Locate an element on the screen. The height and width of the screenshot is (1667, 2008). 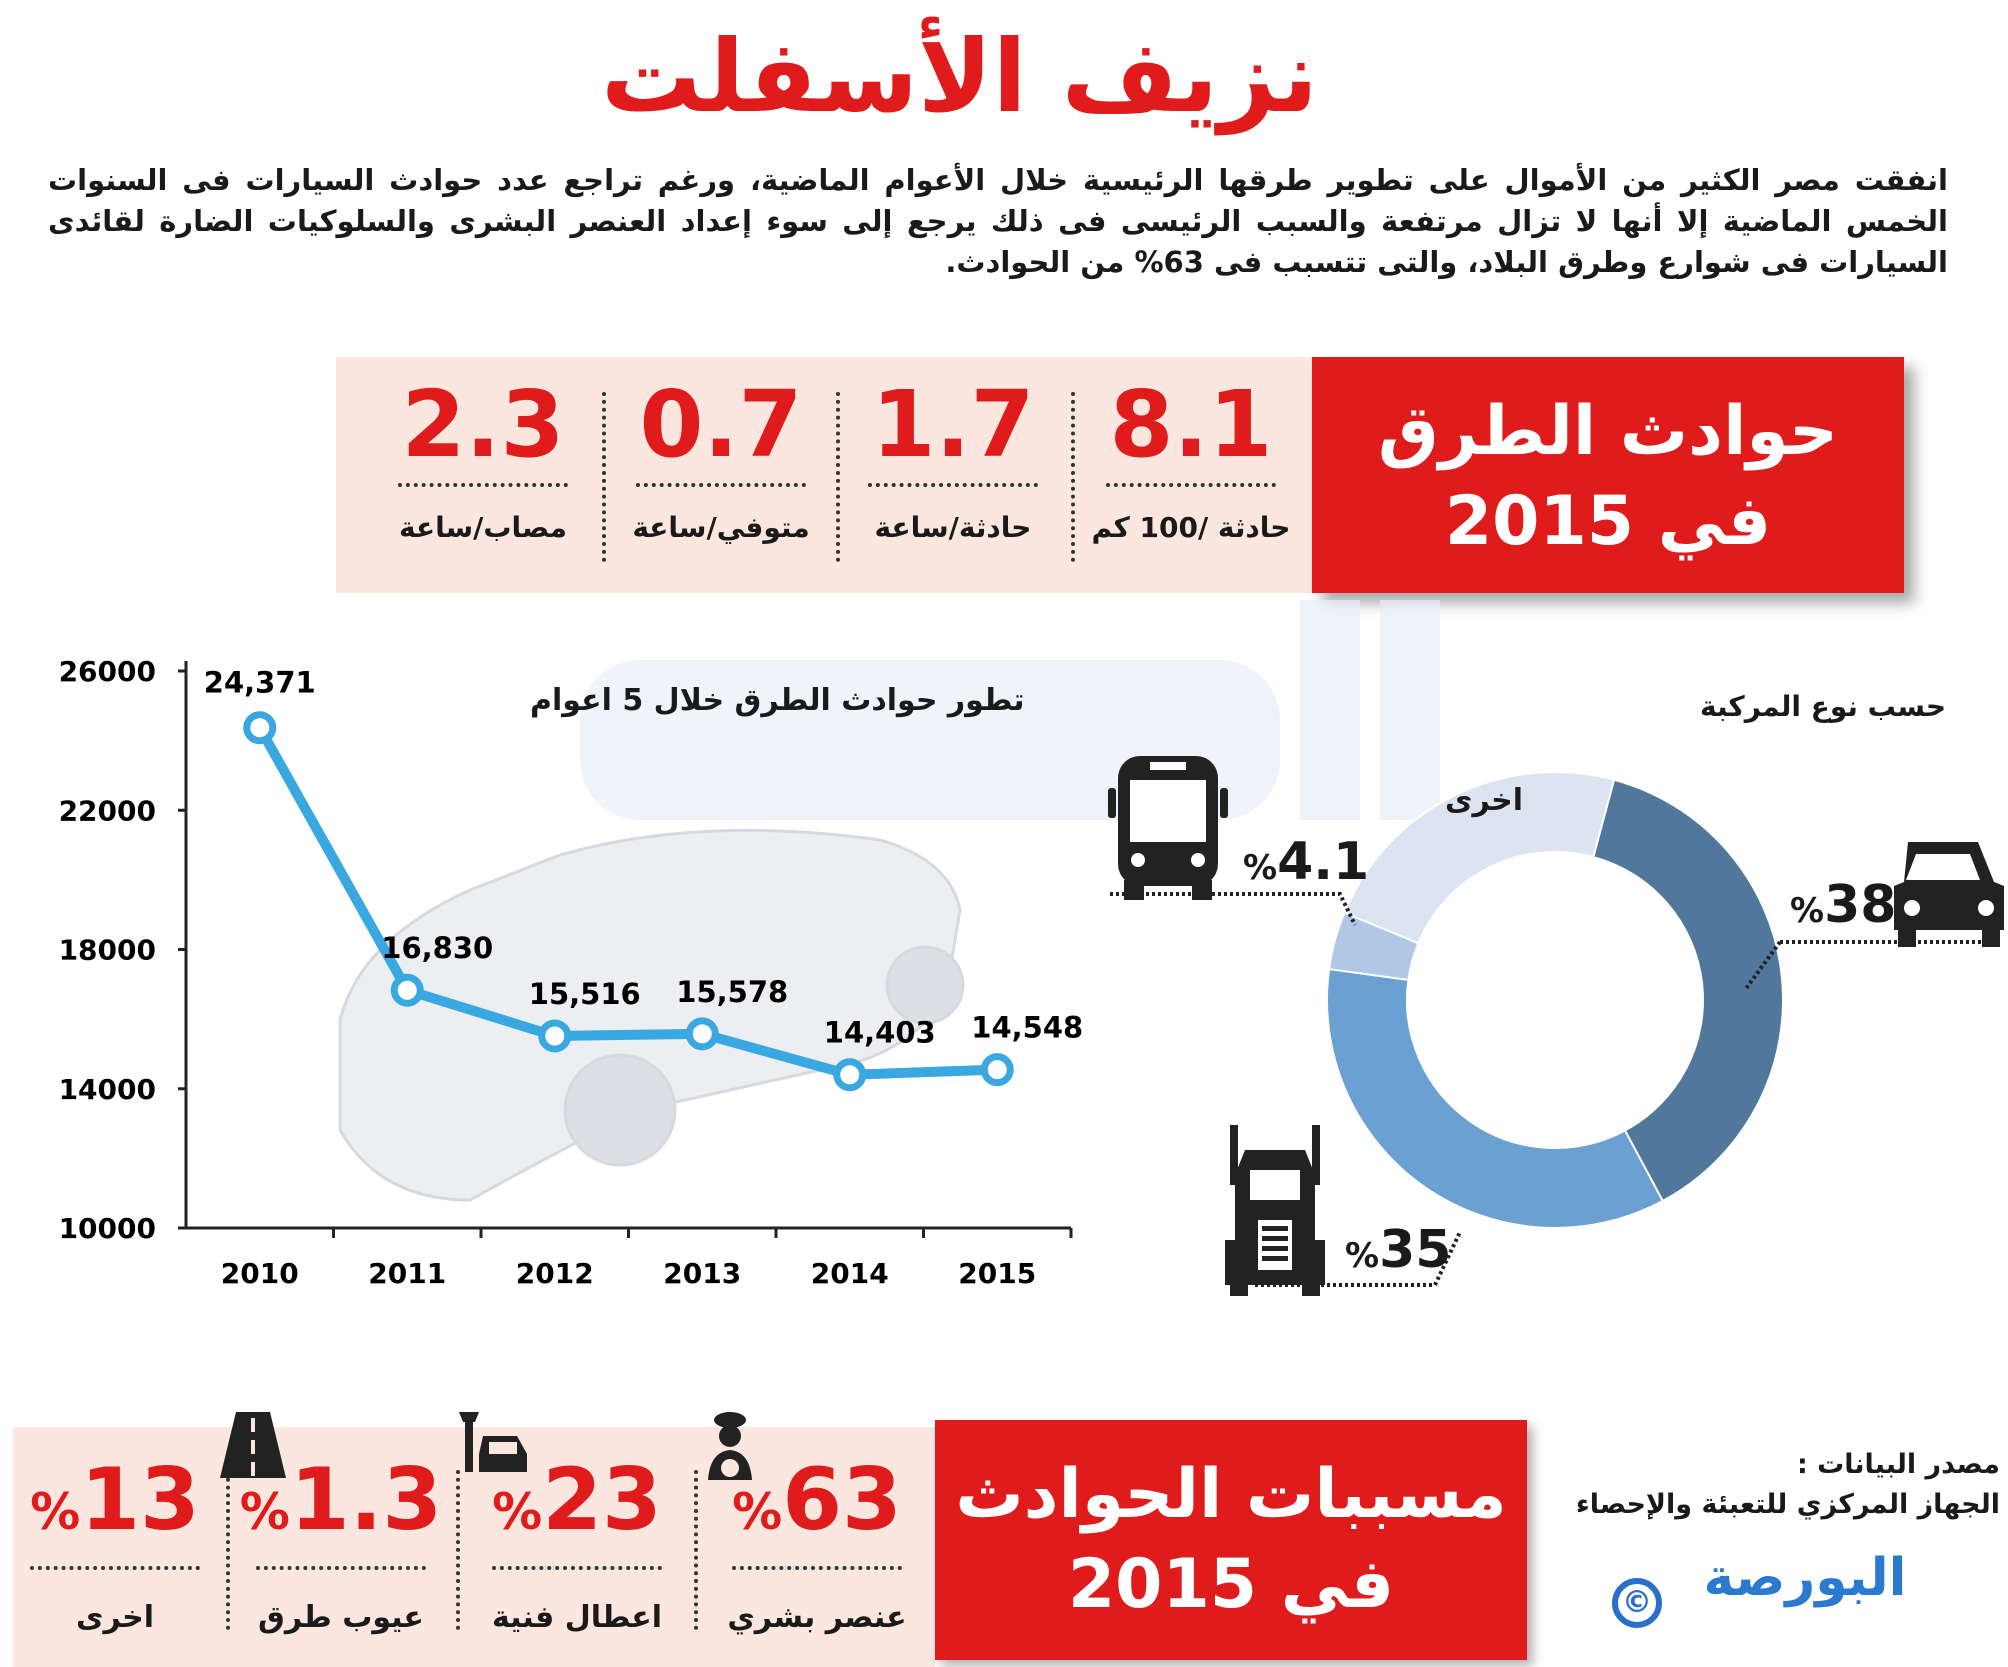
stat-value: 8.1 is located at coordinates (1191, 424).